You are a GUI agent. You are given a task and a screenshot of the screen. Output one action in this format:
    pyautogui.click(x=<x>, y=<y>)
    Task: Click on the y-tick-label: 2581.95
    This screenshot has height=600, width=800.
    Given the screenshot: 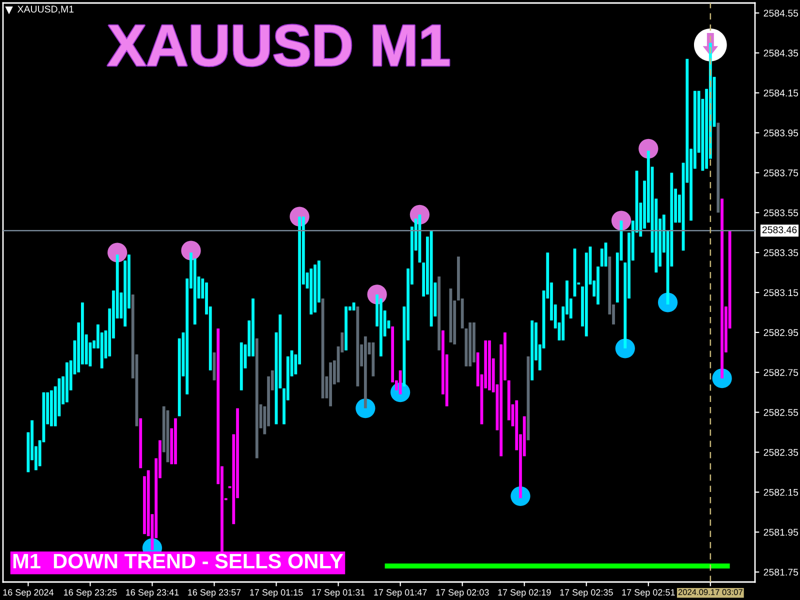 What is the action you would take?
    pyautogui.click(x=781, y=532)
    